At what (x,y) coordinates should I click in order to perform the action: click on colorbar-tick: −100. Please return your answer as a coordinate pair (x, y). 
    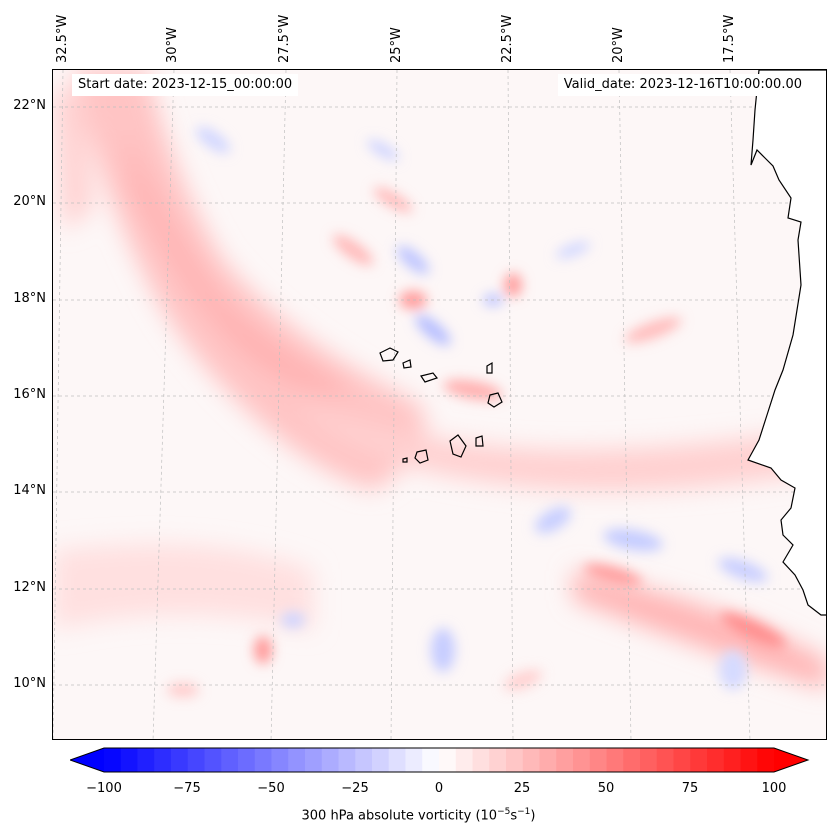
    Looking at the image, I should click on (104, 788).